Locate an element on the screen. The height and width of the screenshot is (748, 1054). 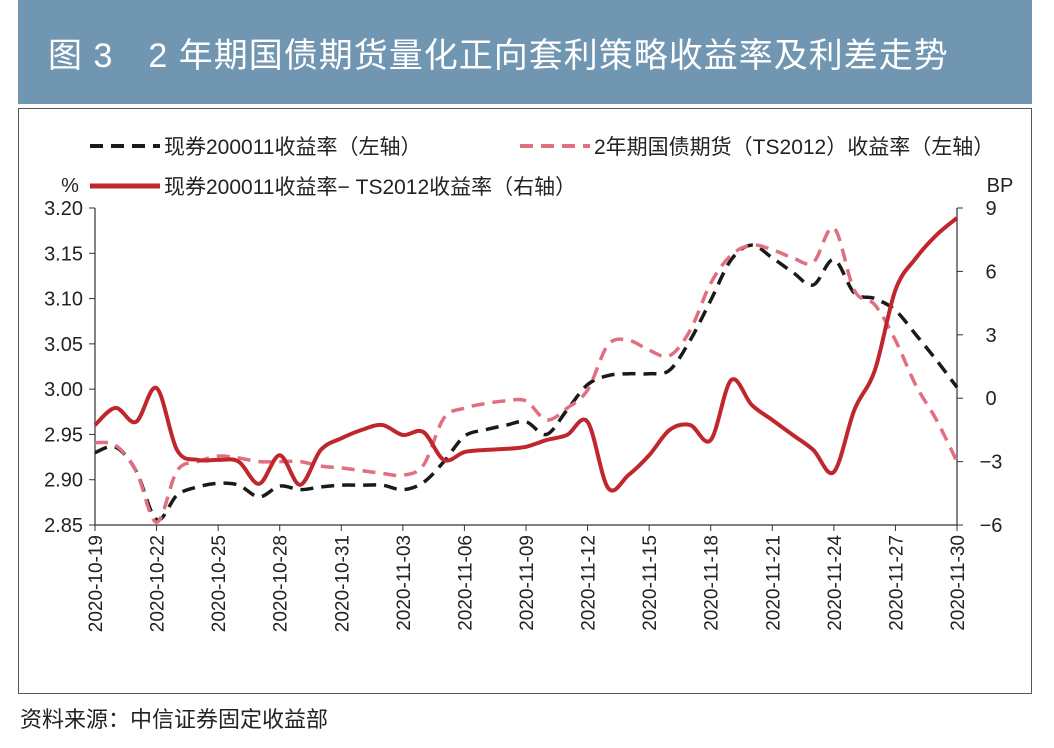
right-axis-unit: BP is located at coordinates (1000, 186).